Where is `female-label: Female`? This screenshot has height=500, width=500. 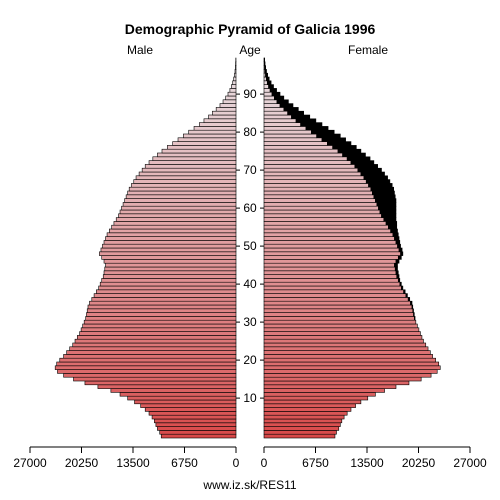 female-label: Female is located at coordinates (368, 50).